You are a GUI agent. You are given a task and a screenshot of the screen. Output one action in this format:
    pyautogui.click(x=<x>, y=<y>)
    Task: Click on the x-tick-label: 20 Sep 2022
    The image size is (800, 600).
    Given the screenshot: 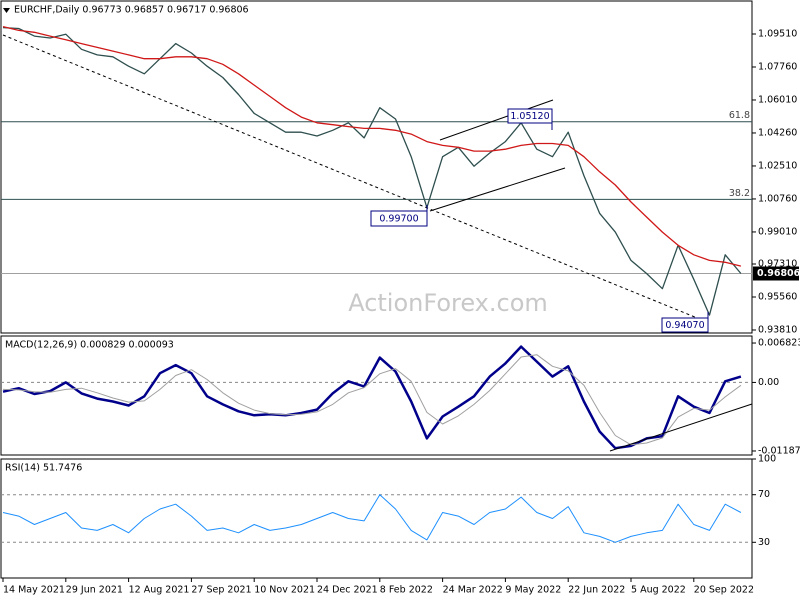 What is the action you would take?
    pyautogui.click(x=724, y=590)
    